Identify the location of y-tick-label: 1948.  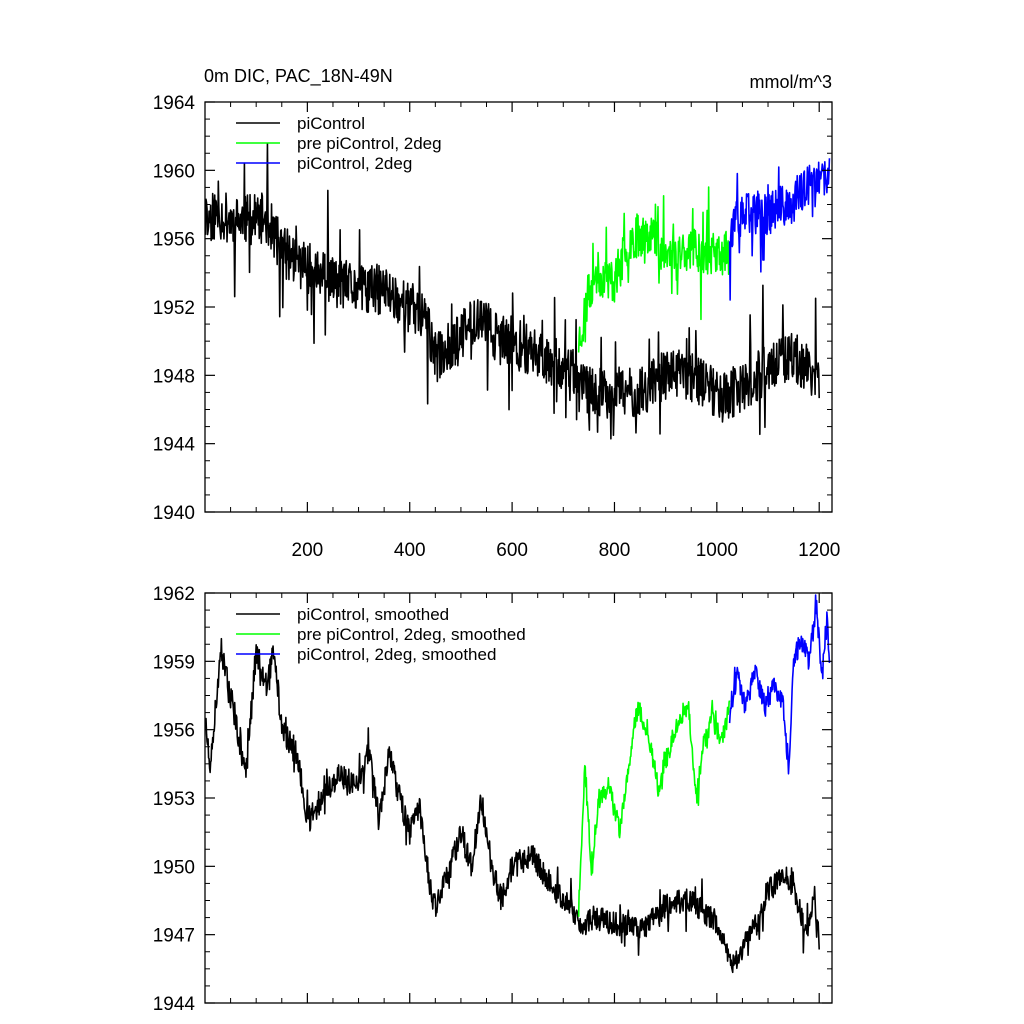
(174, 376).